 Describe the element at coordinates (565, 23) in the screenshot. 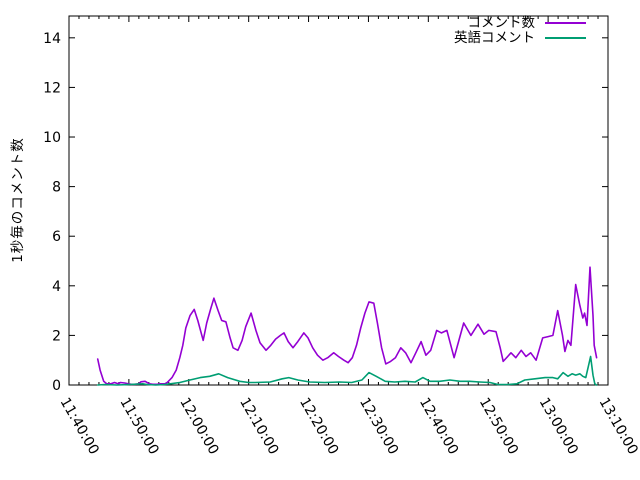

I see `legend-line-sample-comments` at that location.